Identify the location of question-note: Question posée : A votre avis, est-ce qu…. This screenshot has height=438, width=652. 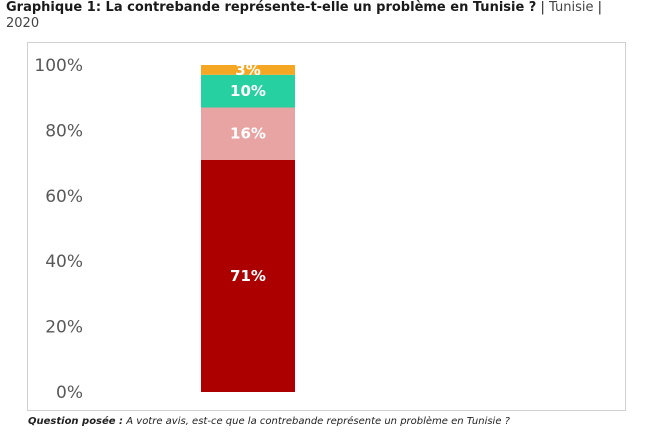
(338, 421).